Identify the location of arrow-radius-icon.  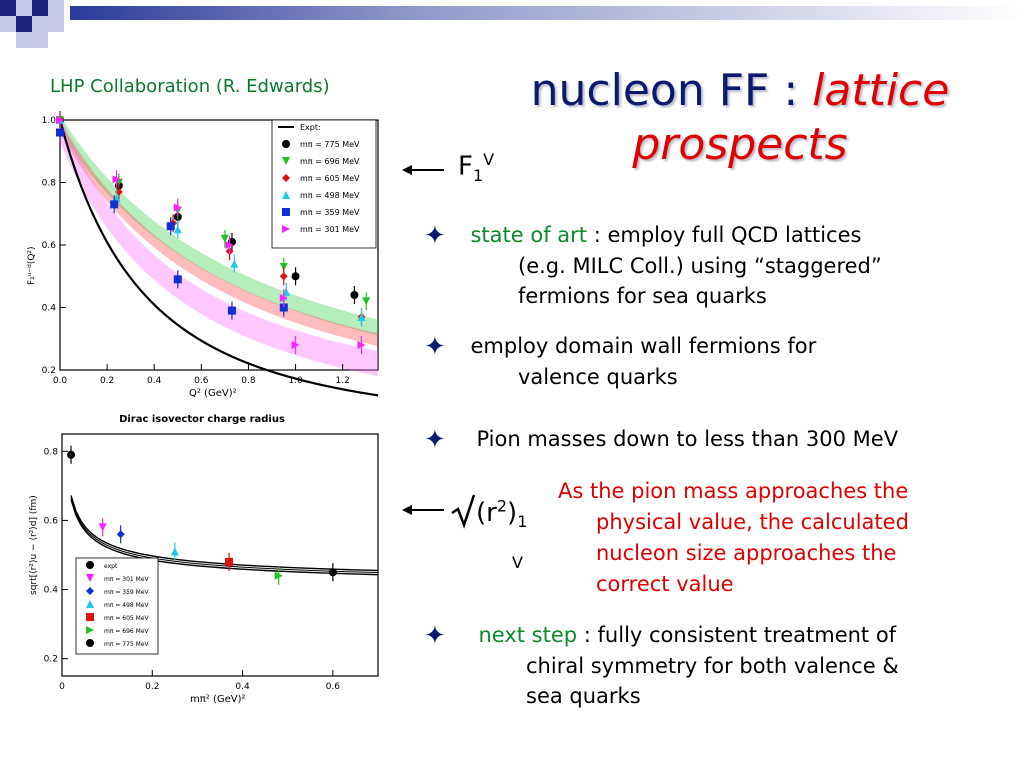
(423, 510).